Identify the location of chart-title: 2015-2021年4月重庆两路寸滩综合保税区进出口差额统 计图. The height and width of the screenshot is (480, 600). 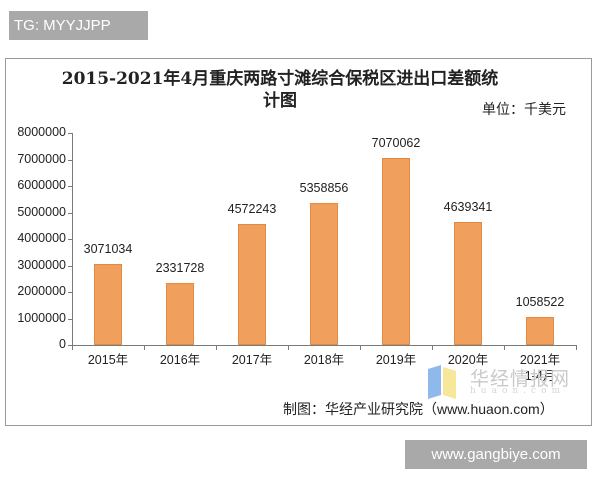
(280, 90).